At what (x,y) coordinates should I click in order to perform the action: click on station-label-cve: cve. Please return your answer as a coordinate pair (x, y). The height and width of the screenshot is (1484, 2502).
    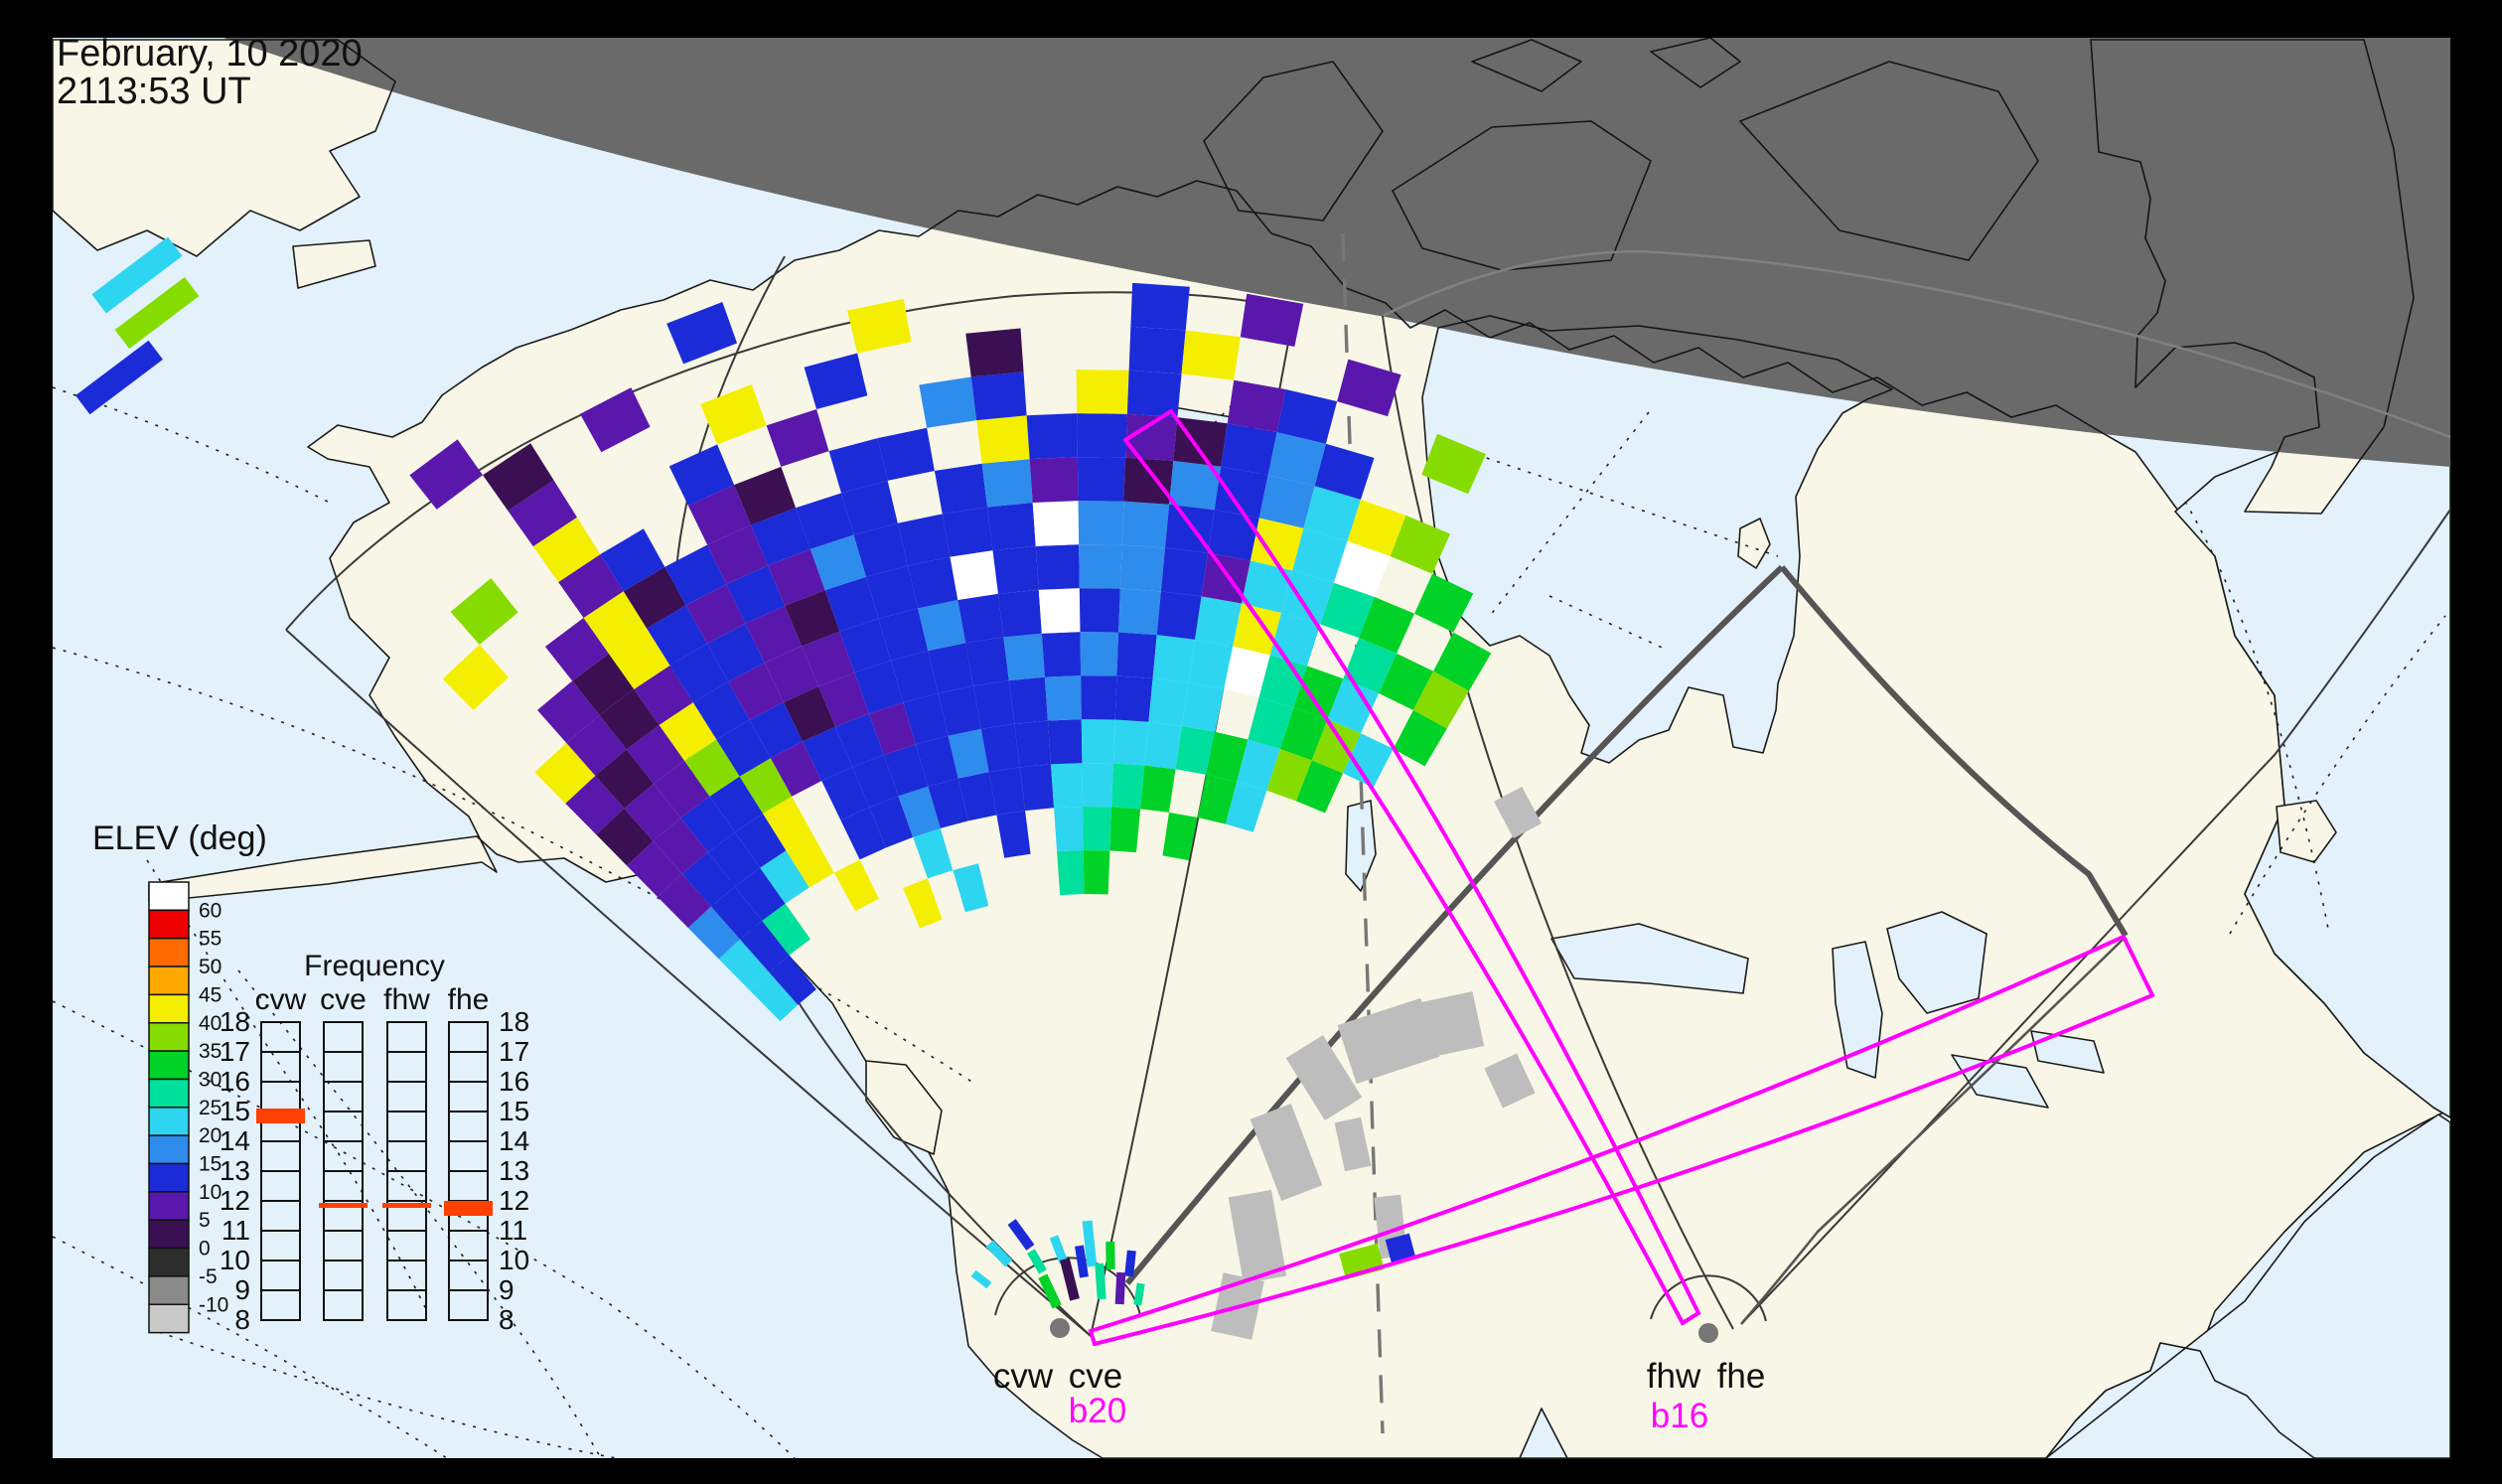
    Looking at the image, I should click on (1095, 1376).